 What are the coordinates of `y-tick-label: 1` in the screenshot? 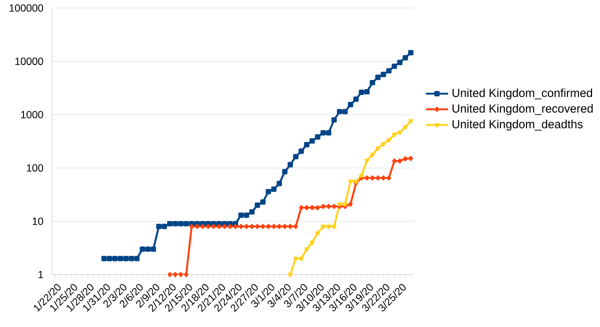 It's located at (41, 274).